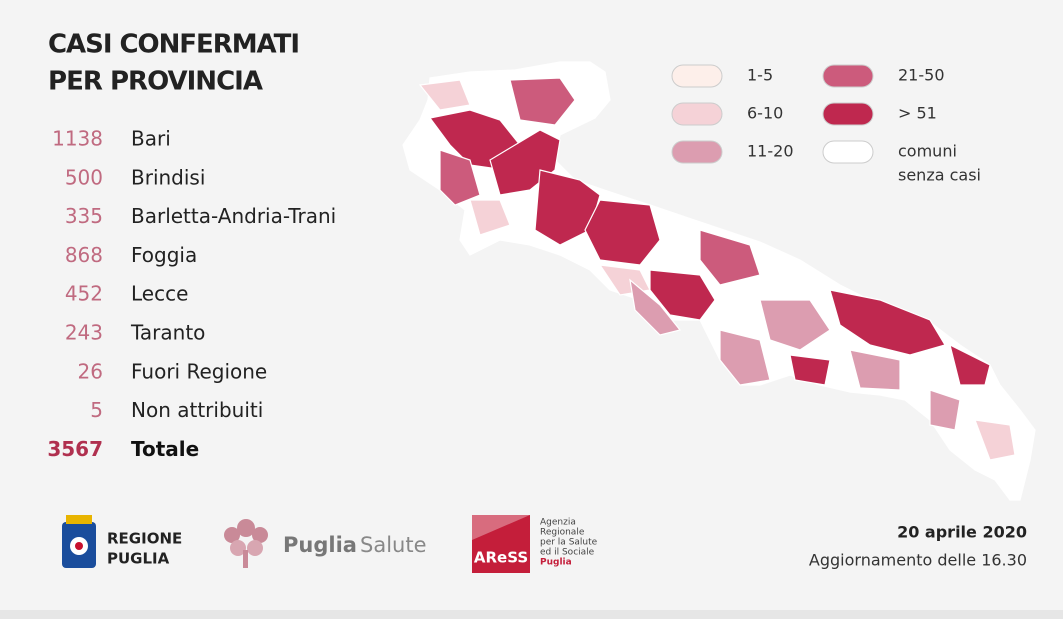  What do you see at coordinates (164, 255) in the screenshot?
I see `province-name: Foggia` at bounding box center [164, 255].